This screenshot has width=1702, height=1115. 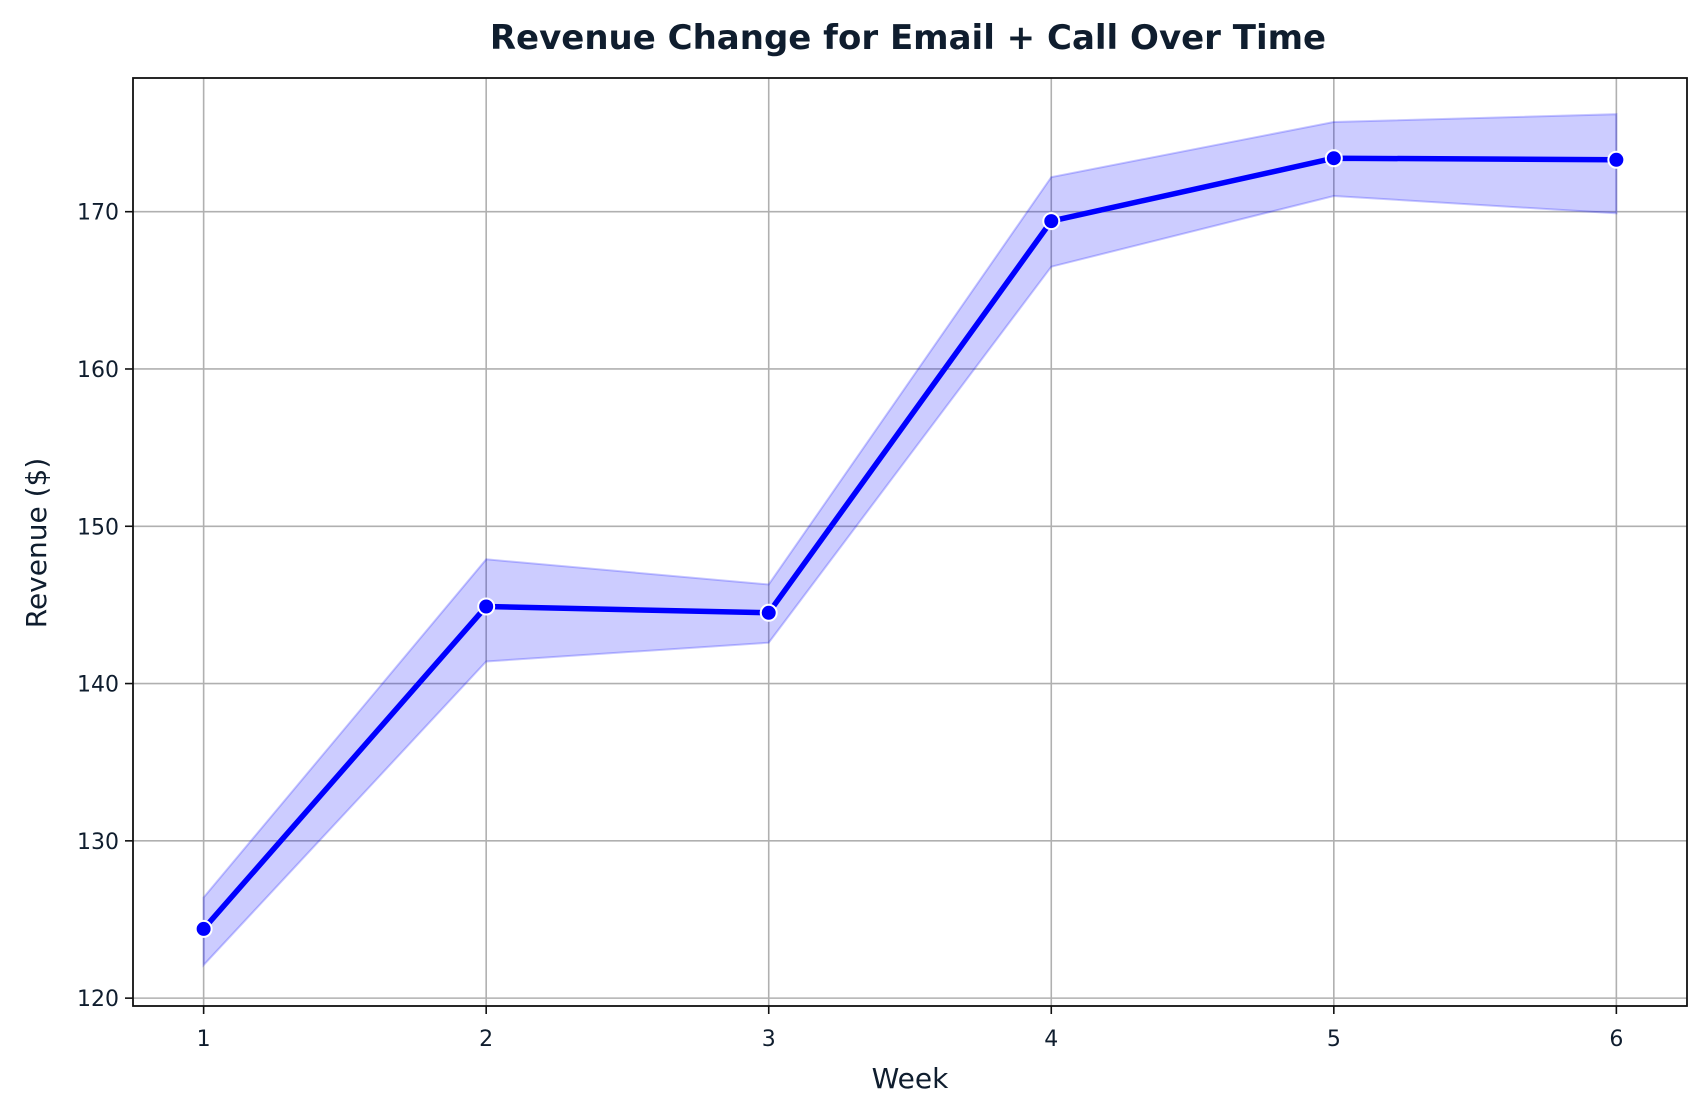 I want to click on x-tick-label: 2, so click(x=486, y=1039).